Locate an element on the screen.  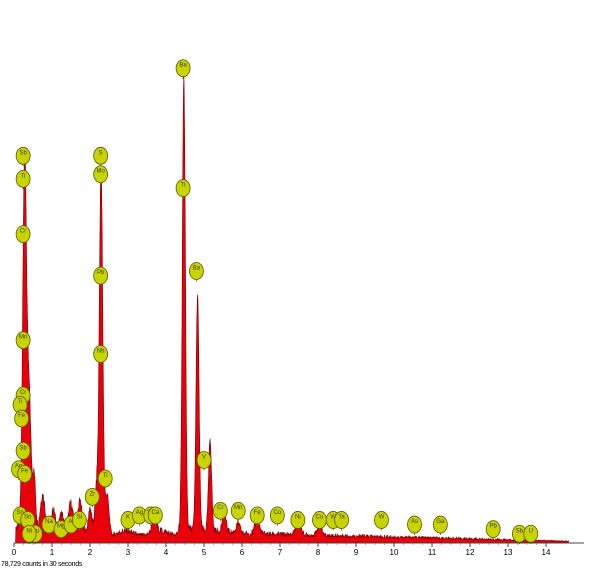
element-marker: Ca is located at coordinates (155, 515).